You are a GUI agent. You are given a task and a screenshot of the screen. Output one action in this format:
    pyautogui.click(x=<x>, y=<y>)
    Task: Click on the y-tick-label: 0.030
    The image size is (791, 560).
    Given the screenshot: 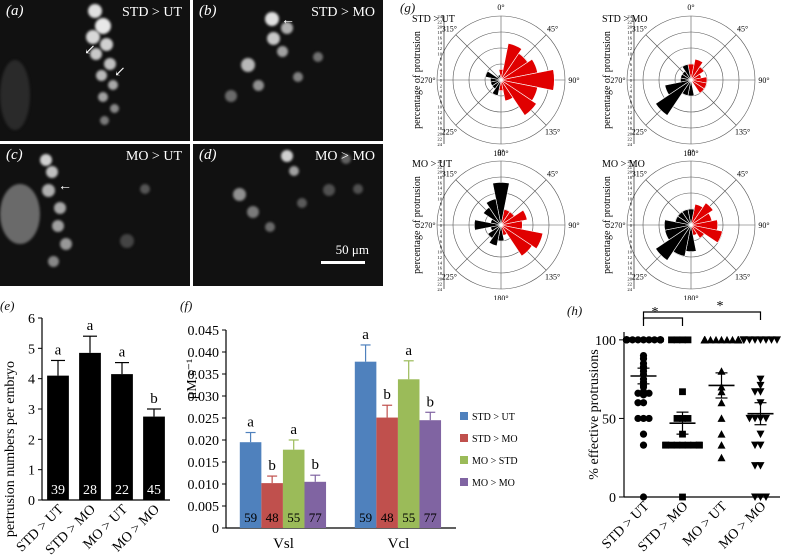 What is the action you would take?
    pyautogui.click(x=204, y=397)
    